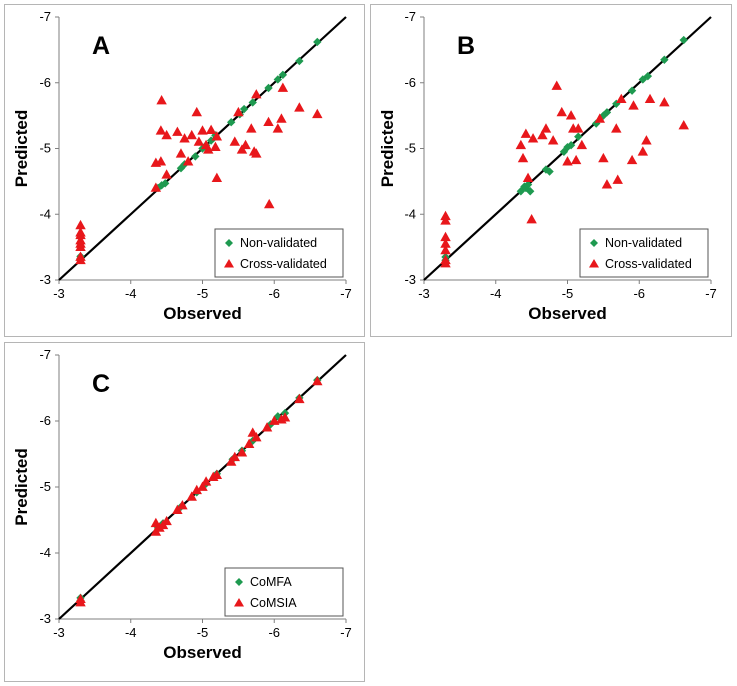 Image resolution: width=737 pixels, height=686 pixels. Describe the element at coordinates (101, 384) in the screenshot. I see `panel-label: C` at that location.